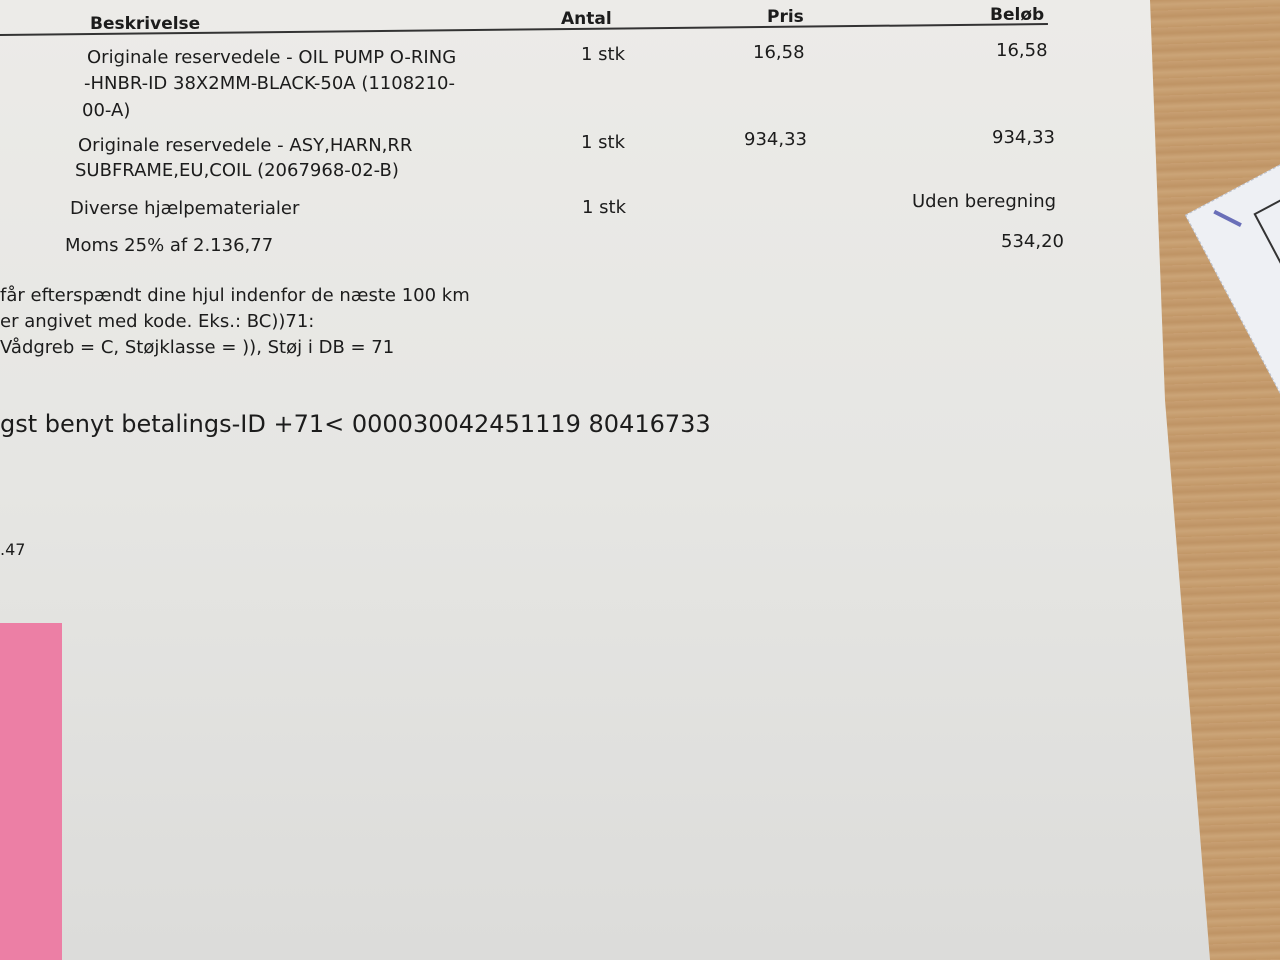 Image resolution: width=1280 pixels, height=960 pixels. I want to click on header-price: Pris, so click(785, 17).